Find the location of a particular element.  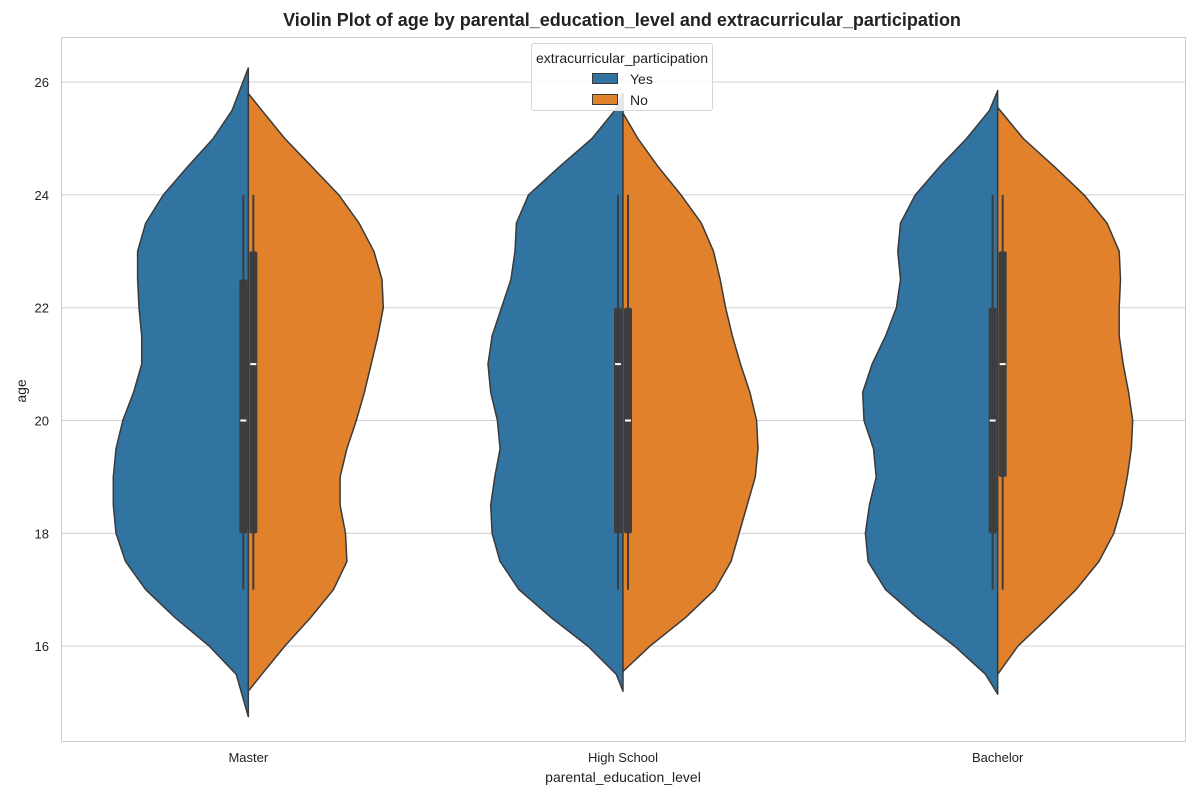

x-axis-title: parental_education_level is located at coordinates (623, 777).